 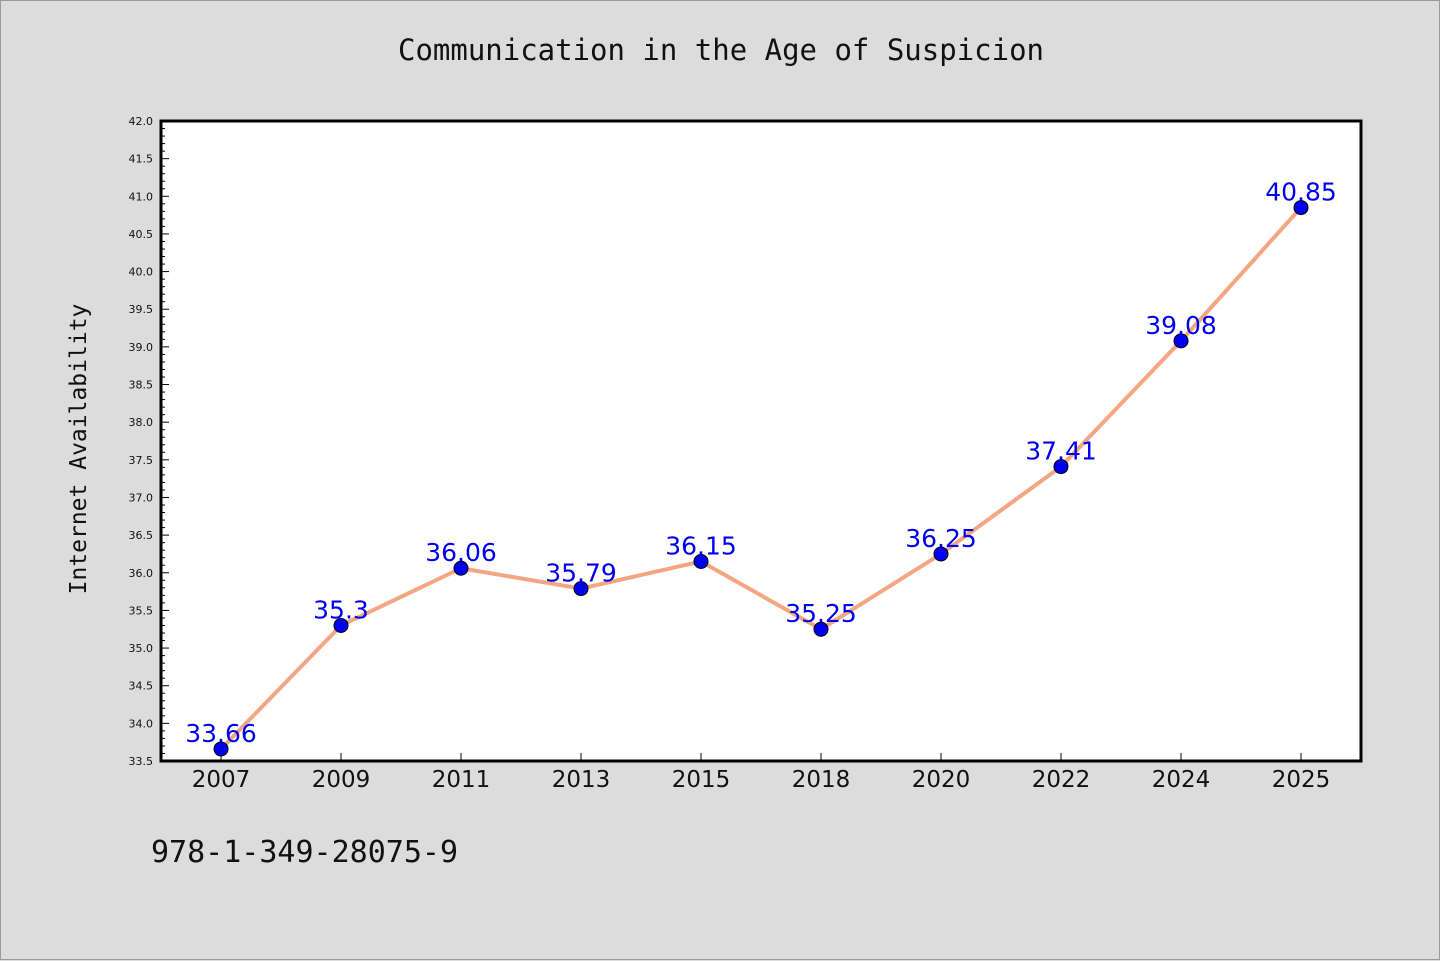 What do you see at coordinates (141, 347) in the screenshot?
I see `y-tick-label: 39.0` at bounding box center [141, 347].